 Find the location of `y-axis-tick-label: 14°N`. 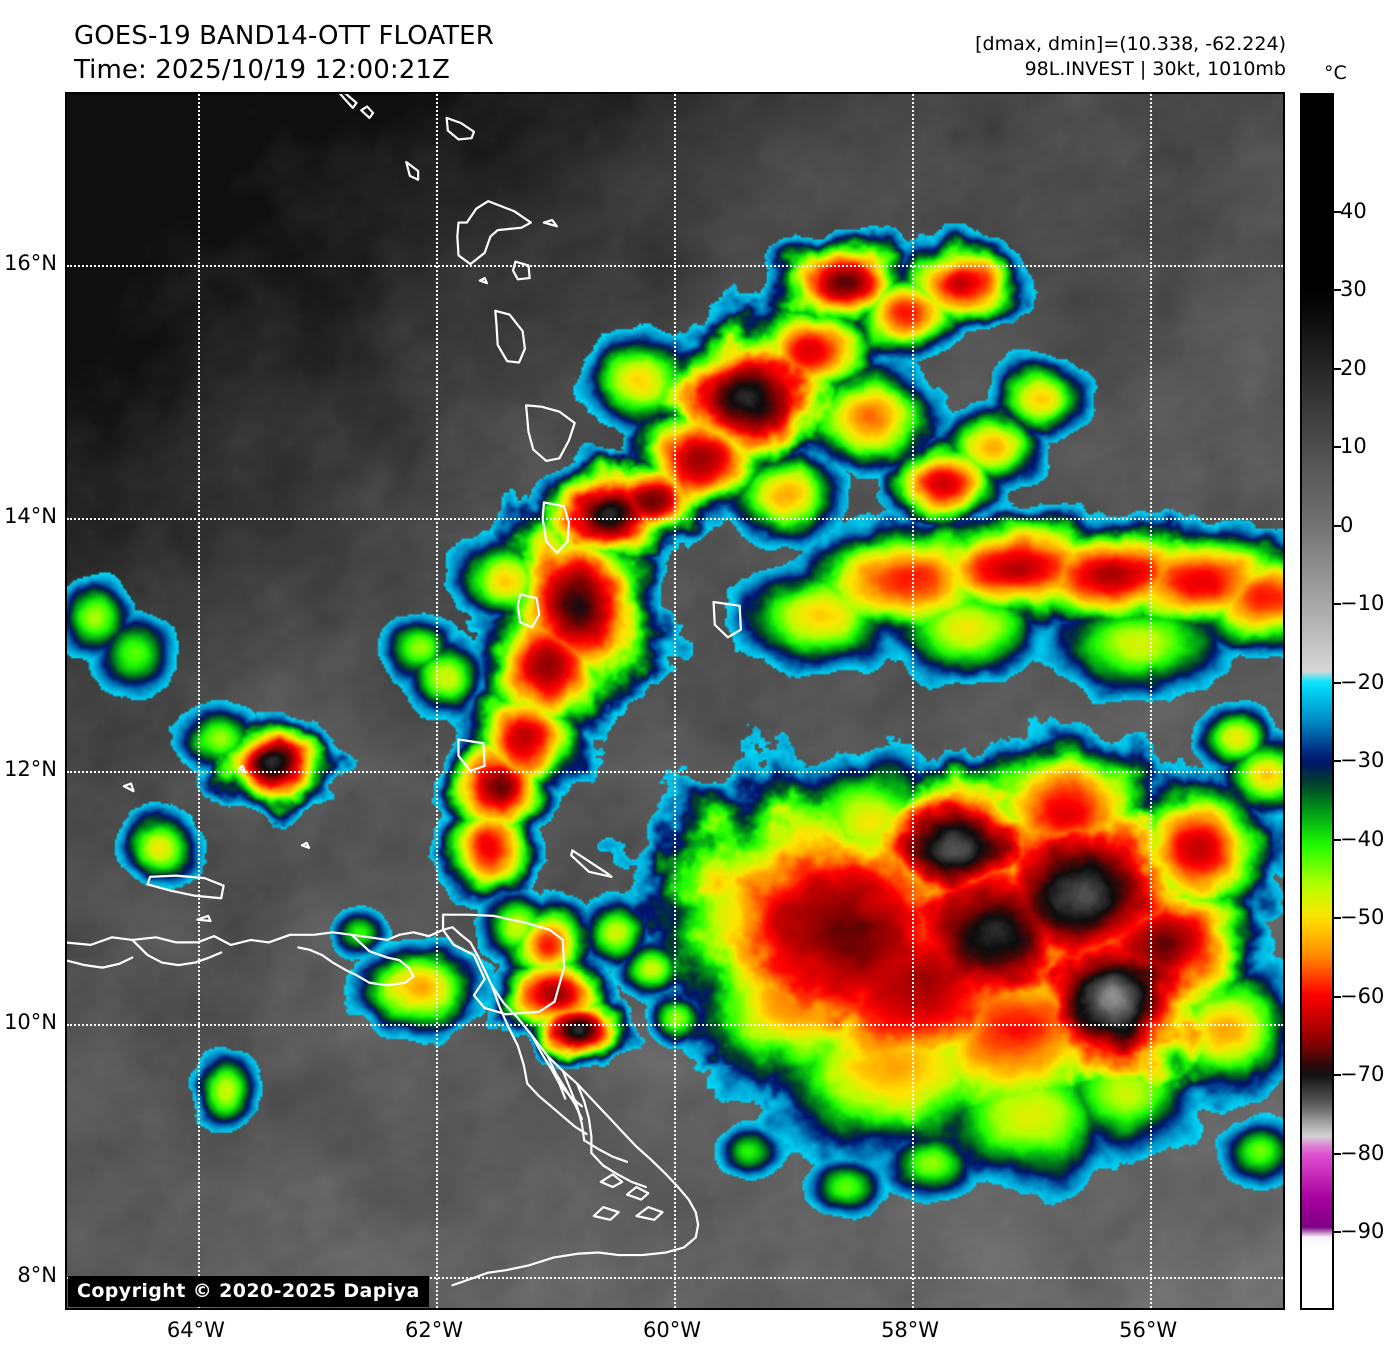

y-axis-tick-label: 14°N is located at coordinates (30, 515).